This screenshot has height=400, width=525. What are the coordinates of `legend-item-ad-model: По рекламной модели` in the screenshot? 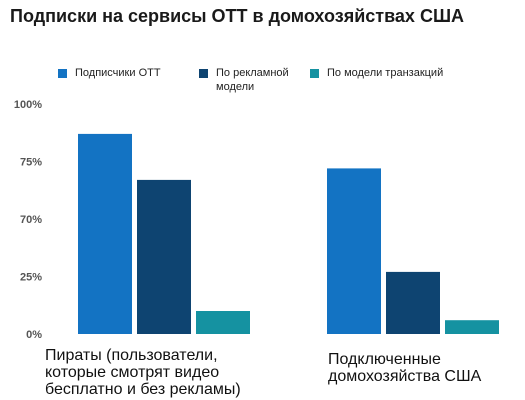 It's located at (256, 80).